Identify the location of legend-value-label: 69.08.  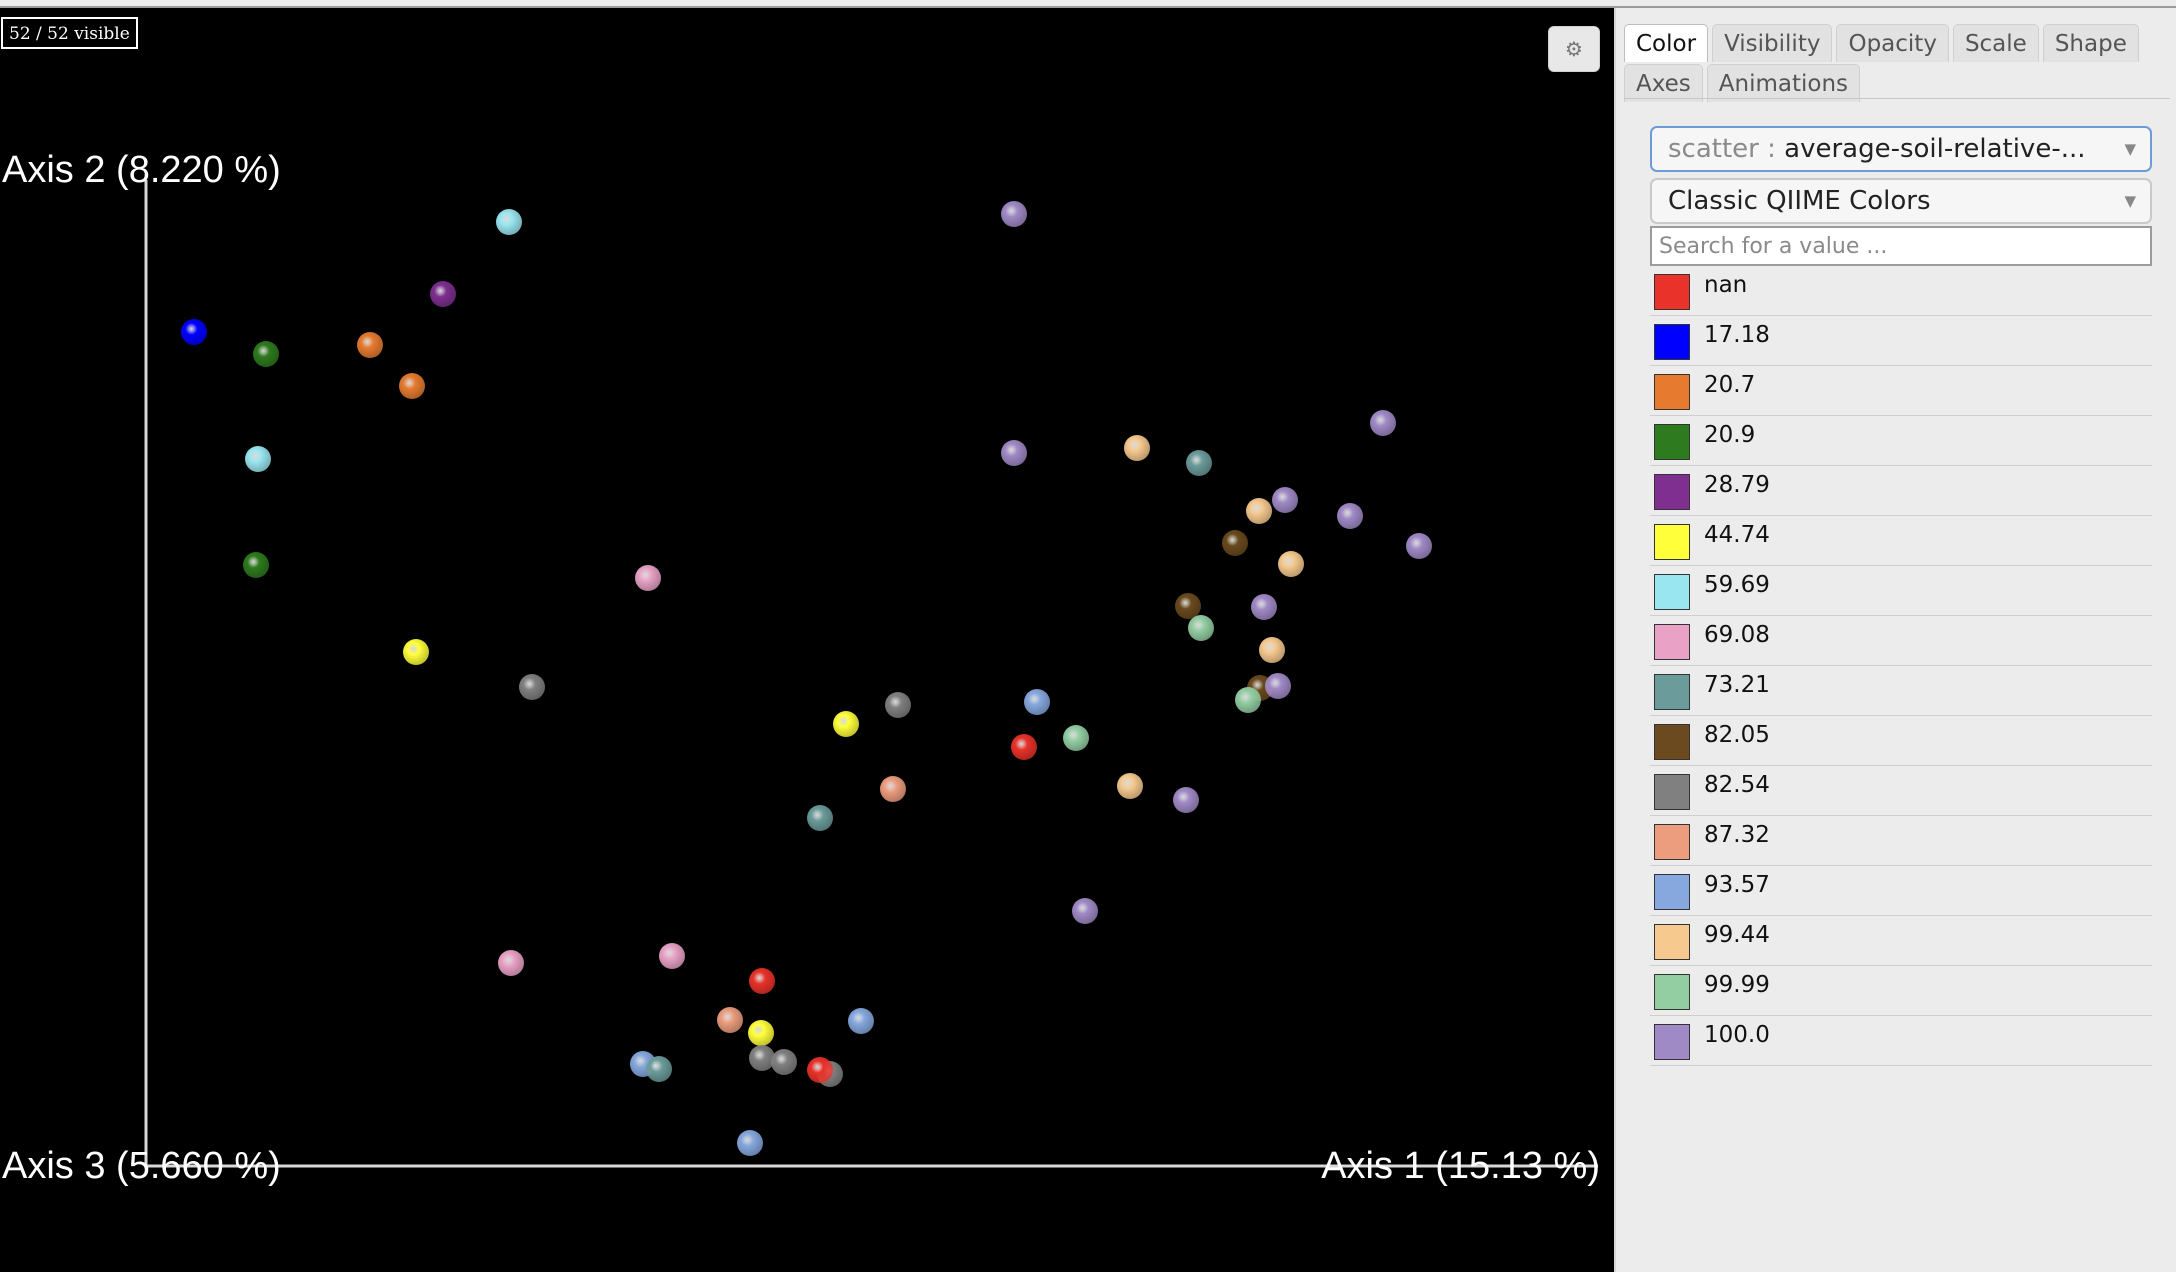
(1737, 635).